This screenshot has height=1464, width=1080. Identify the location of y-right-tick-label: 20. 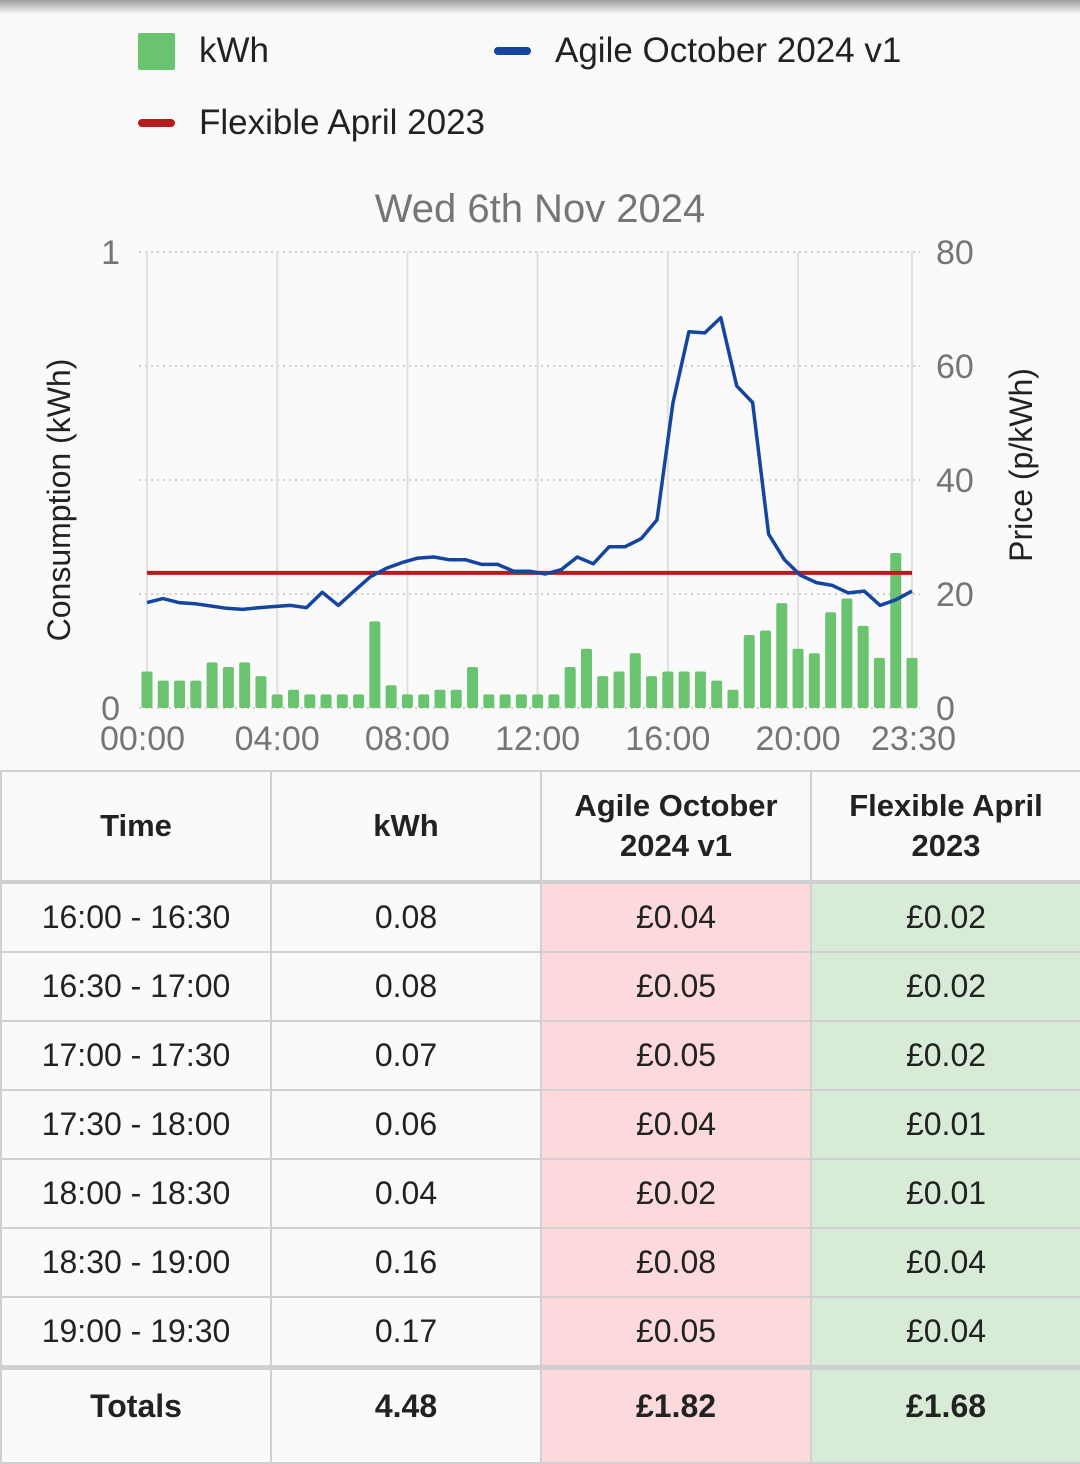
(955, 595).